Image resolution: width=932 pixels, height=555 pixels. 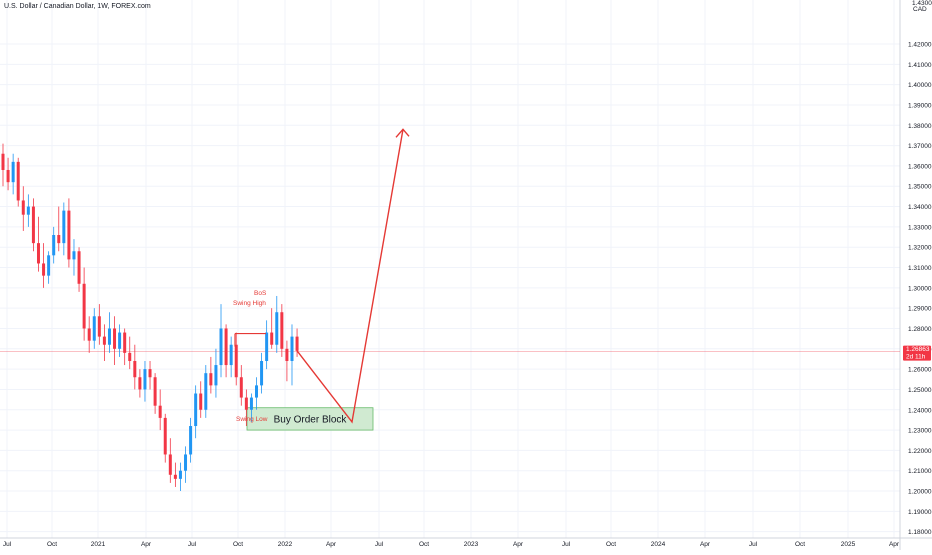 What do you see at coordinates (249, 303) in the screenshot?
I see `swing-high-label: Swing High` at bounding box center [249, 303].